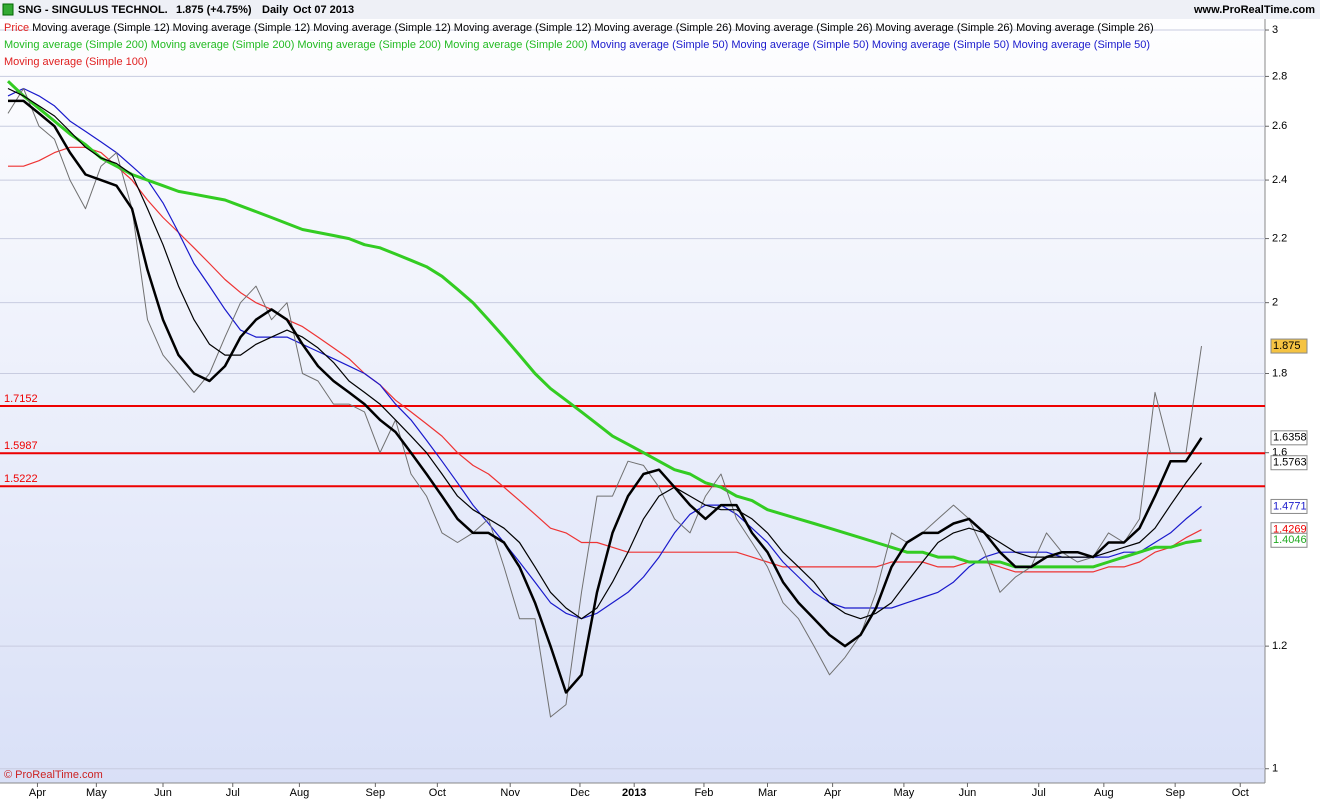  What do you see at coordinates (580, 793) in the screenshot?
I see `x-tick-label: Dec` at bounding box center [580, 793].